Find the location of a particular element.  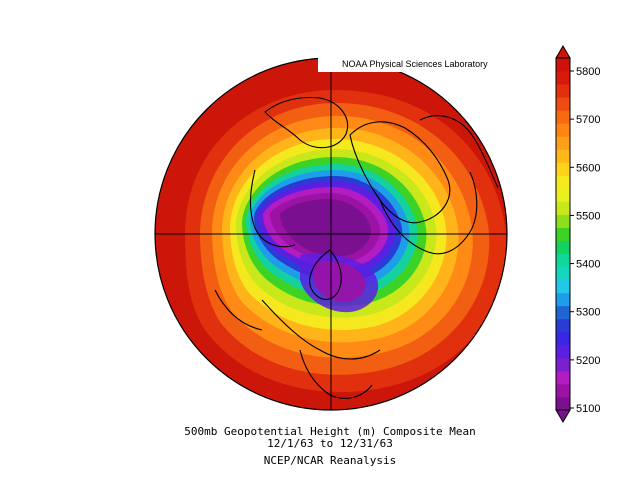

caption-date-range: 12/1/63 to 12/31/63 is located at coordinates (330, 443).